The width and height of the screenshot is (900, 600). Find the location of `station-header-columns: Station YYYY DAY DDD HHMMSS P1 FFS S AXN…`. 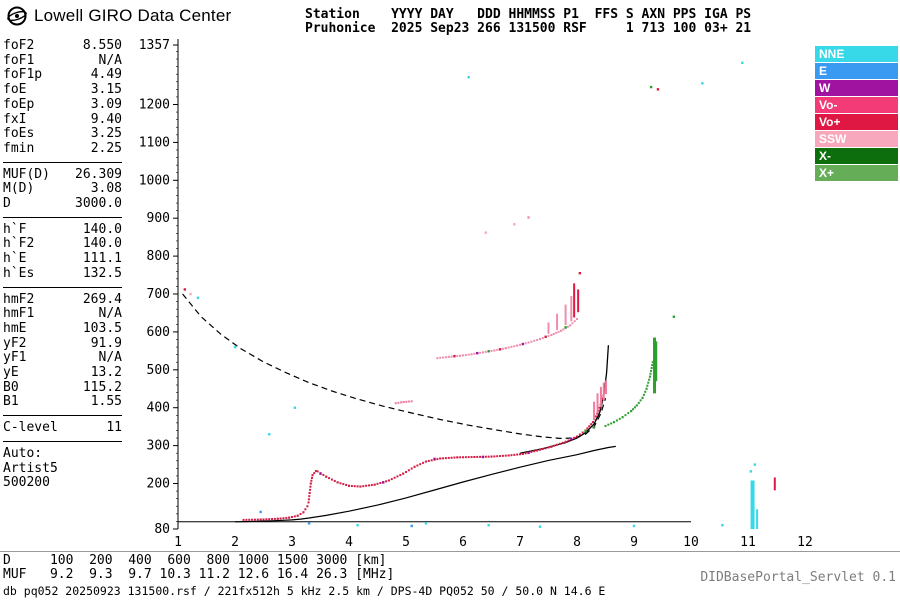

station-header-columns: Station YYYY DAY DDD HHMMSS P1 FFS S AXN… is located at coordinates (528, 14).